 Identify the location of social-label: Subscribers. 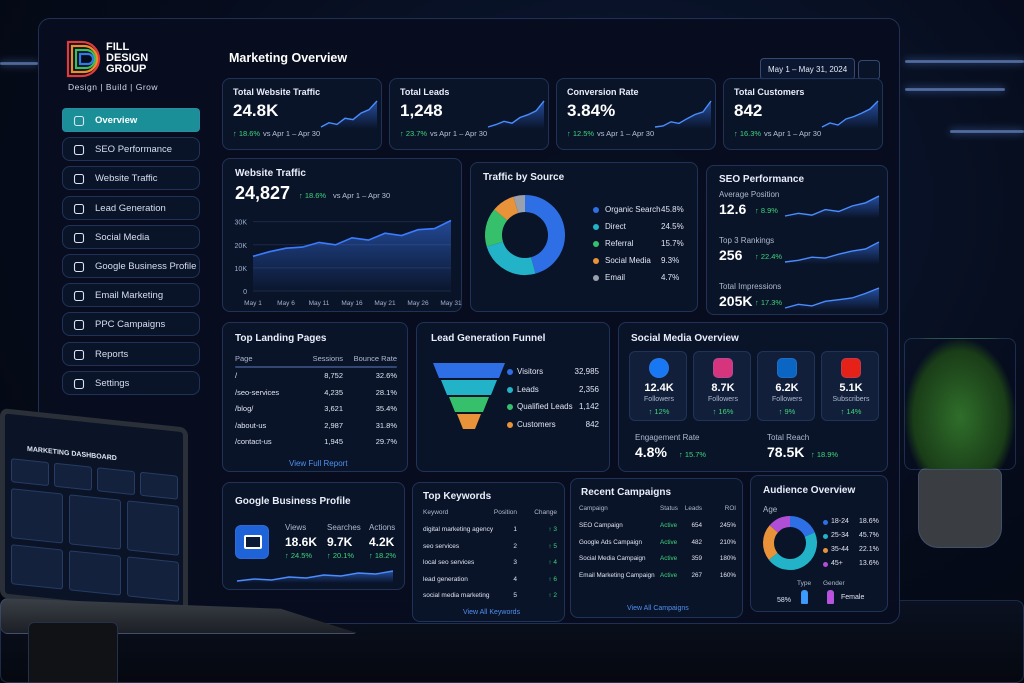
(851, 399).